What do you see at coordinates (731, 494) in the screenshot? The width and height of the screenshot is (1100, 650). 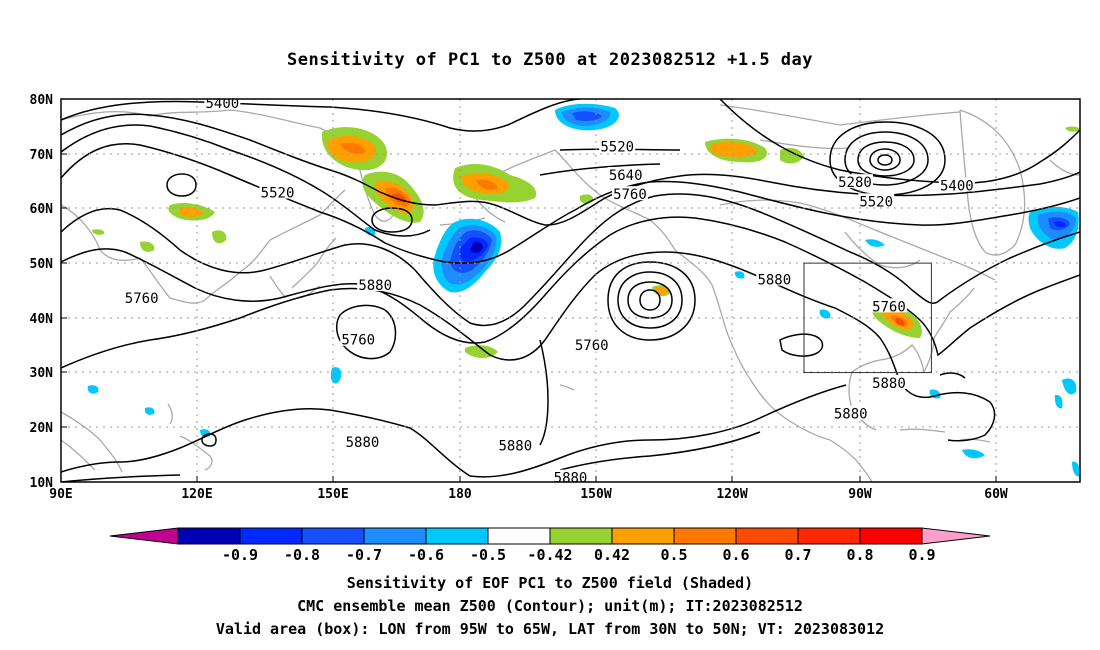 I see `lon-label: 120W` at bounding box center [731, 494].